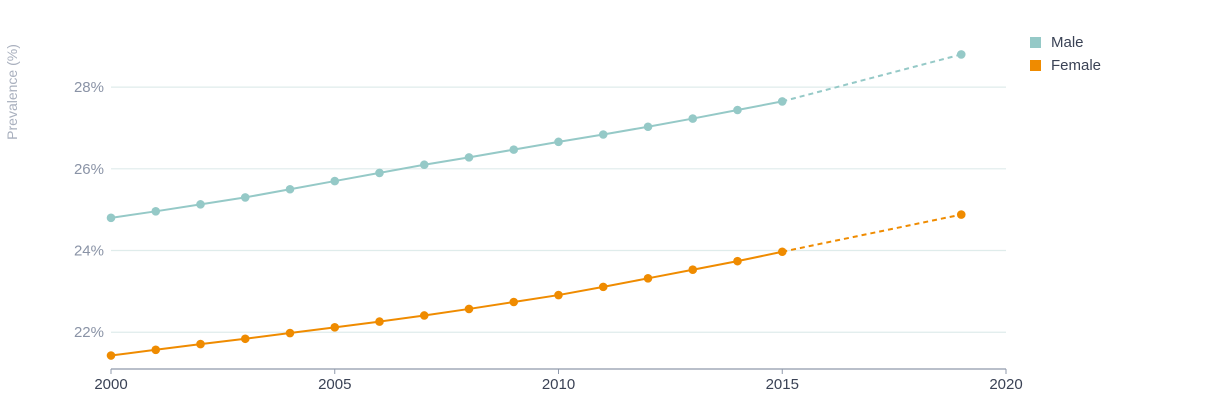 This screenshot has width=1230, height=403. I want to click on male-point-2001, so click(156, 211).